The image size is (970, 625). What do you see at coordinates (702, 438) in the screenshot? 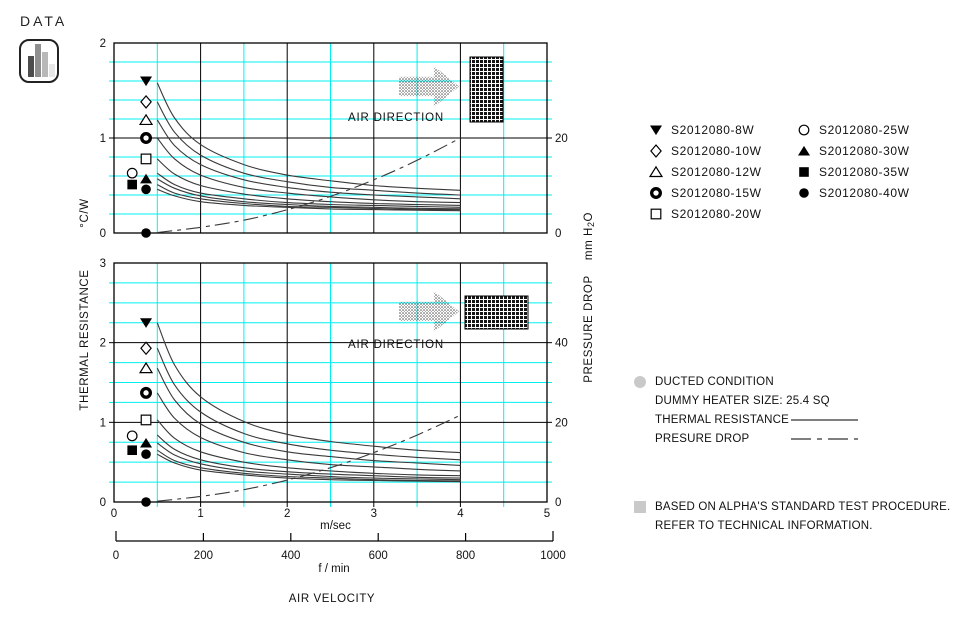
I see `note-text: PRESURE DROP` at bounding box center [702, 438].